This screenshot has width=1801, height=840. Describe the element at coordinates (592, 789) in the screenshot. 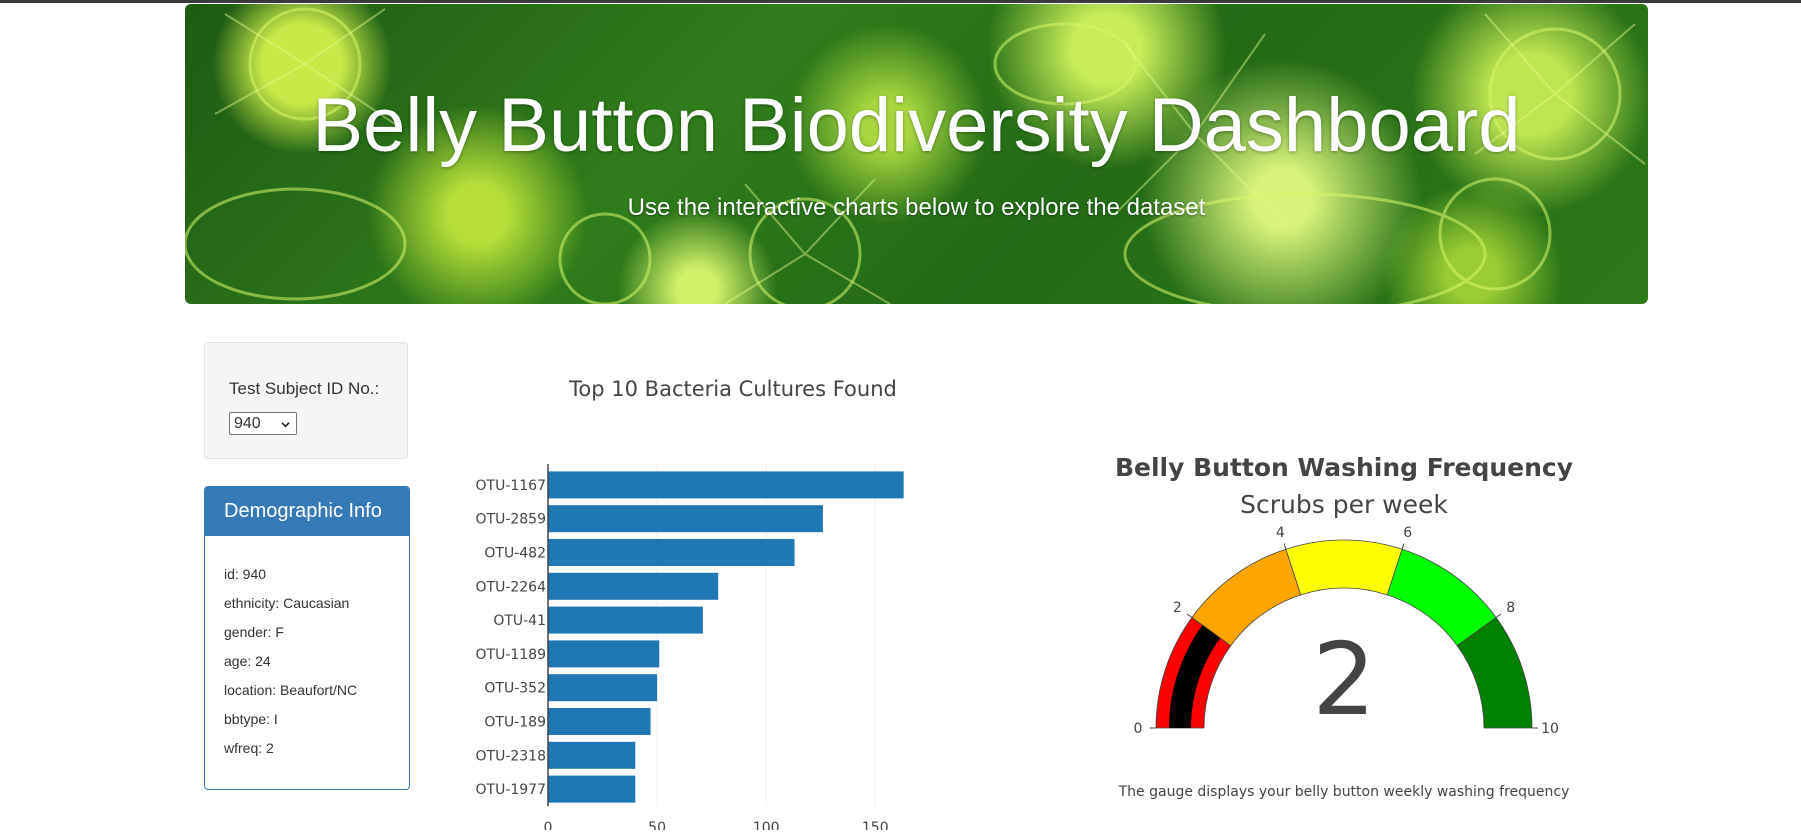

I see `bar-otu-1977` at that location.